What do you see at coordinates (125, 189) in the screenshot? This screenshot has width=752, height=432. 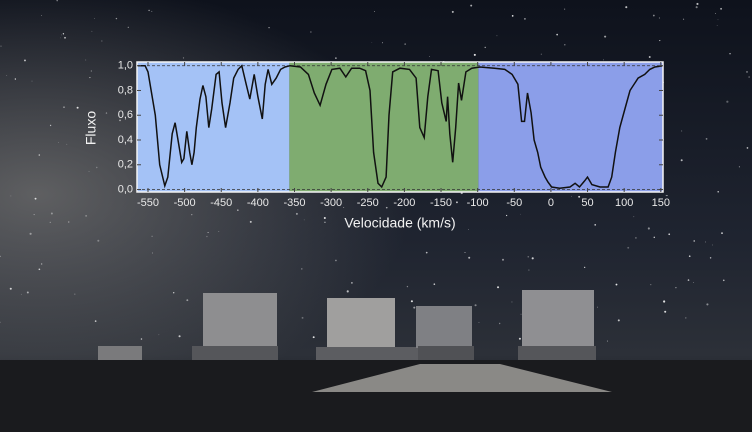 I see `y-tick-label: 0,0` at bounding box center [125, 189].